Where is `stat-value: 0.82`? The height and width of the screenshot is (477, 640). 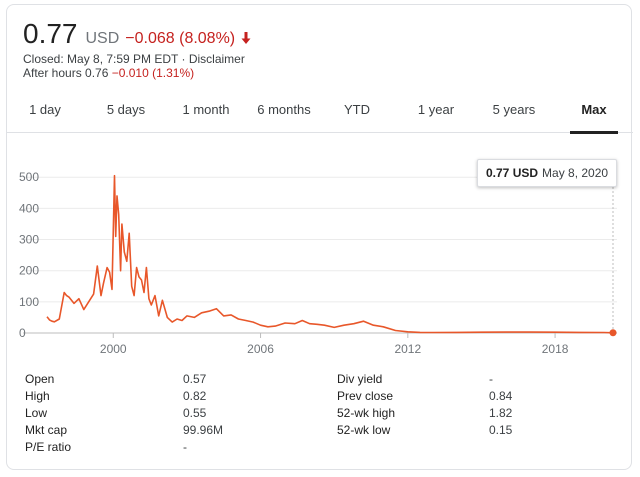 stat-value: 0.82 is located at coordinates (195, 396).